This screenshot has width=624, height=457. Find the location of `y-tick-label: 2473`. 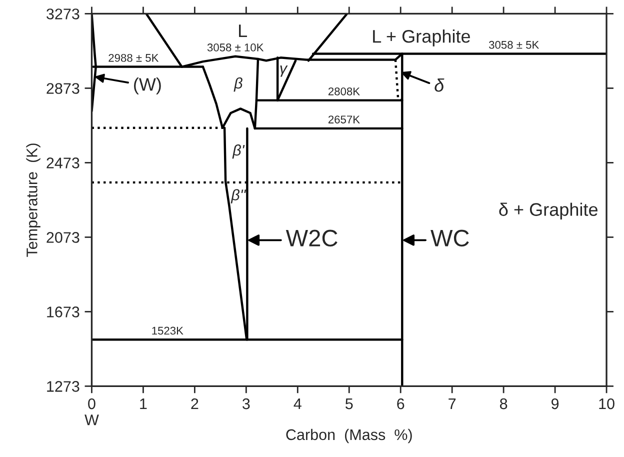

y-tick-label: 2473 is located at coordinates (63, 163).